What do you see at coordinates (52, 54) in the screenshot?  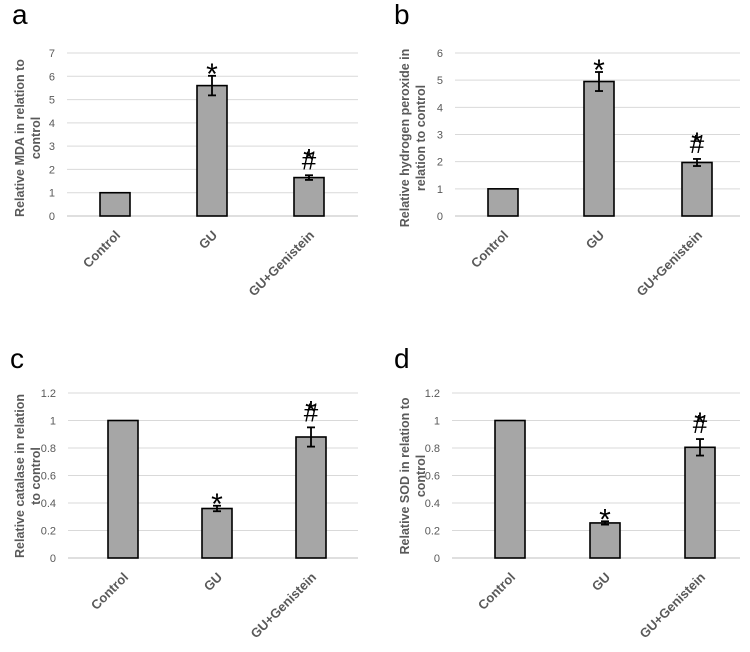 I see `y-tick-label: 7` at bounding box center [52, 54].